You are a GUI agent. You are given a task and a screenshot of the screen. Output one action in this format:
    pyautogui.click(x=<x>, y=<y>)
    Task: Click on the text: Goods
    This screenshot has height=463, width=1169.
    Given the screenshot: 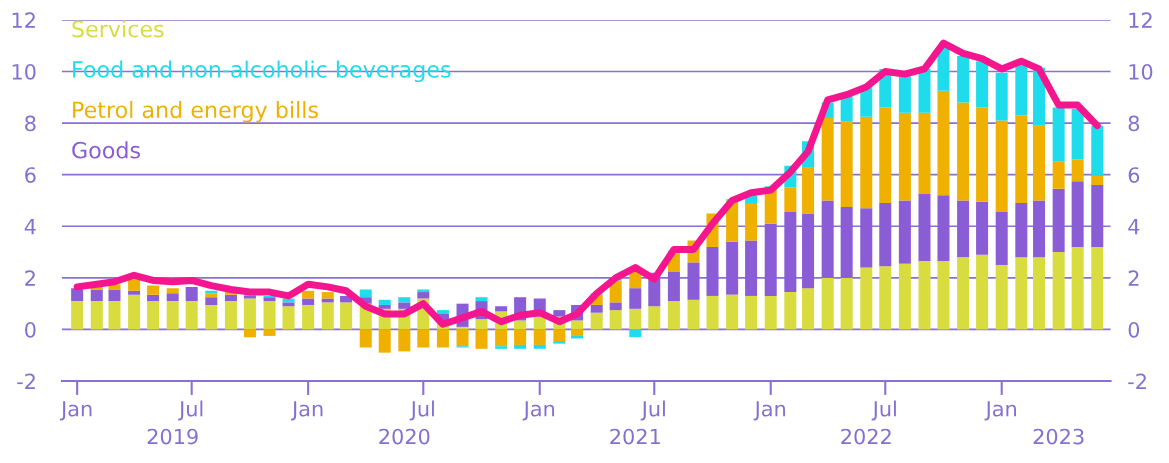 What is the action you would take?
    pyautogui.click(x=106, y=150)
    